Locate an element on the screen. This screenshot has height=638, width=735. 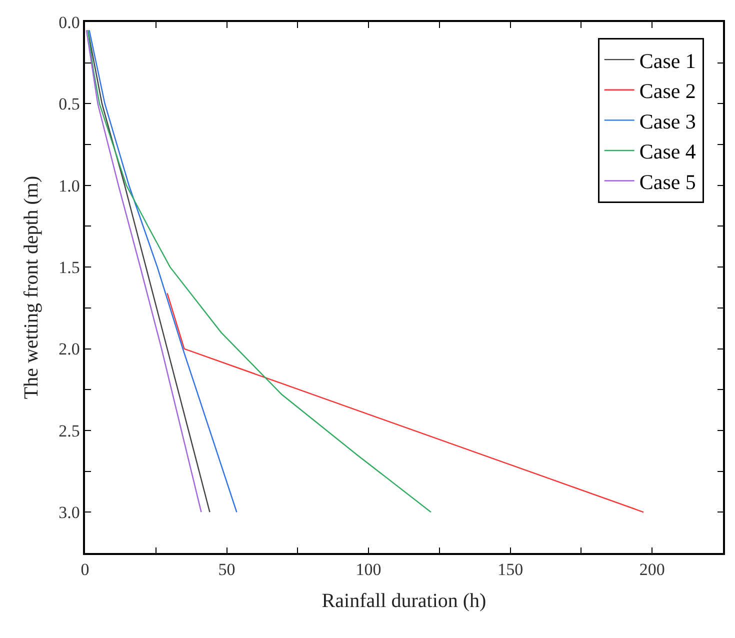
y-tick-label: 0.5 is located at coordinates (69, 104).